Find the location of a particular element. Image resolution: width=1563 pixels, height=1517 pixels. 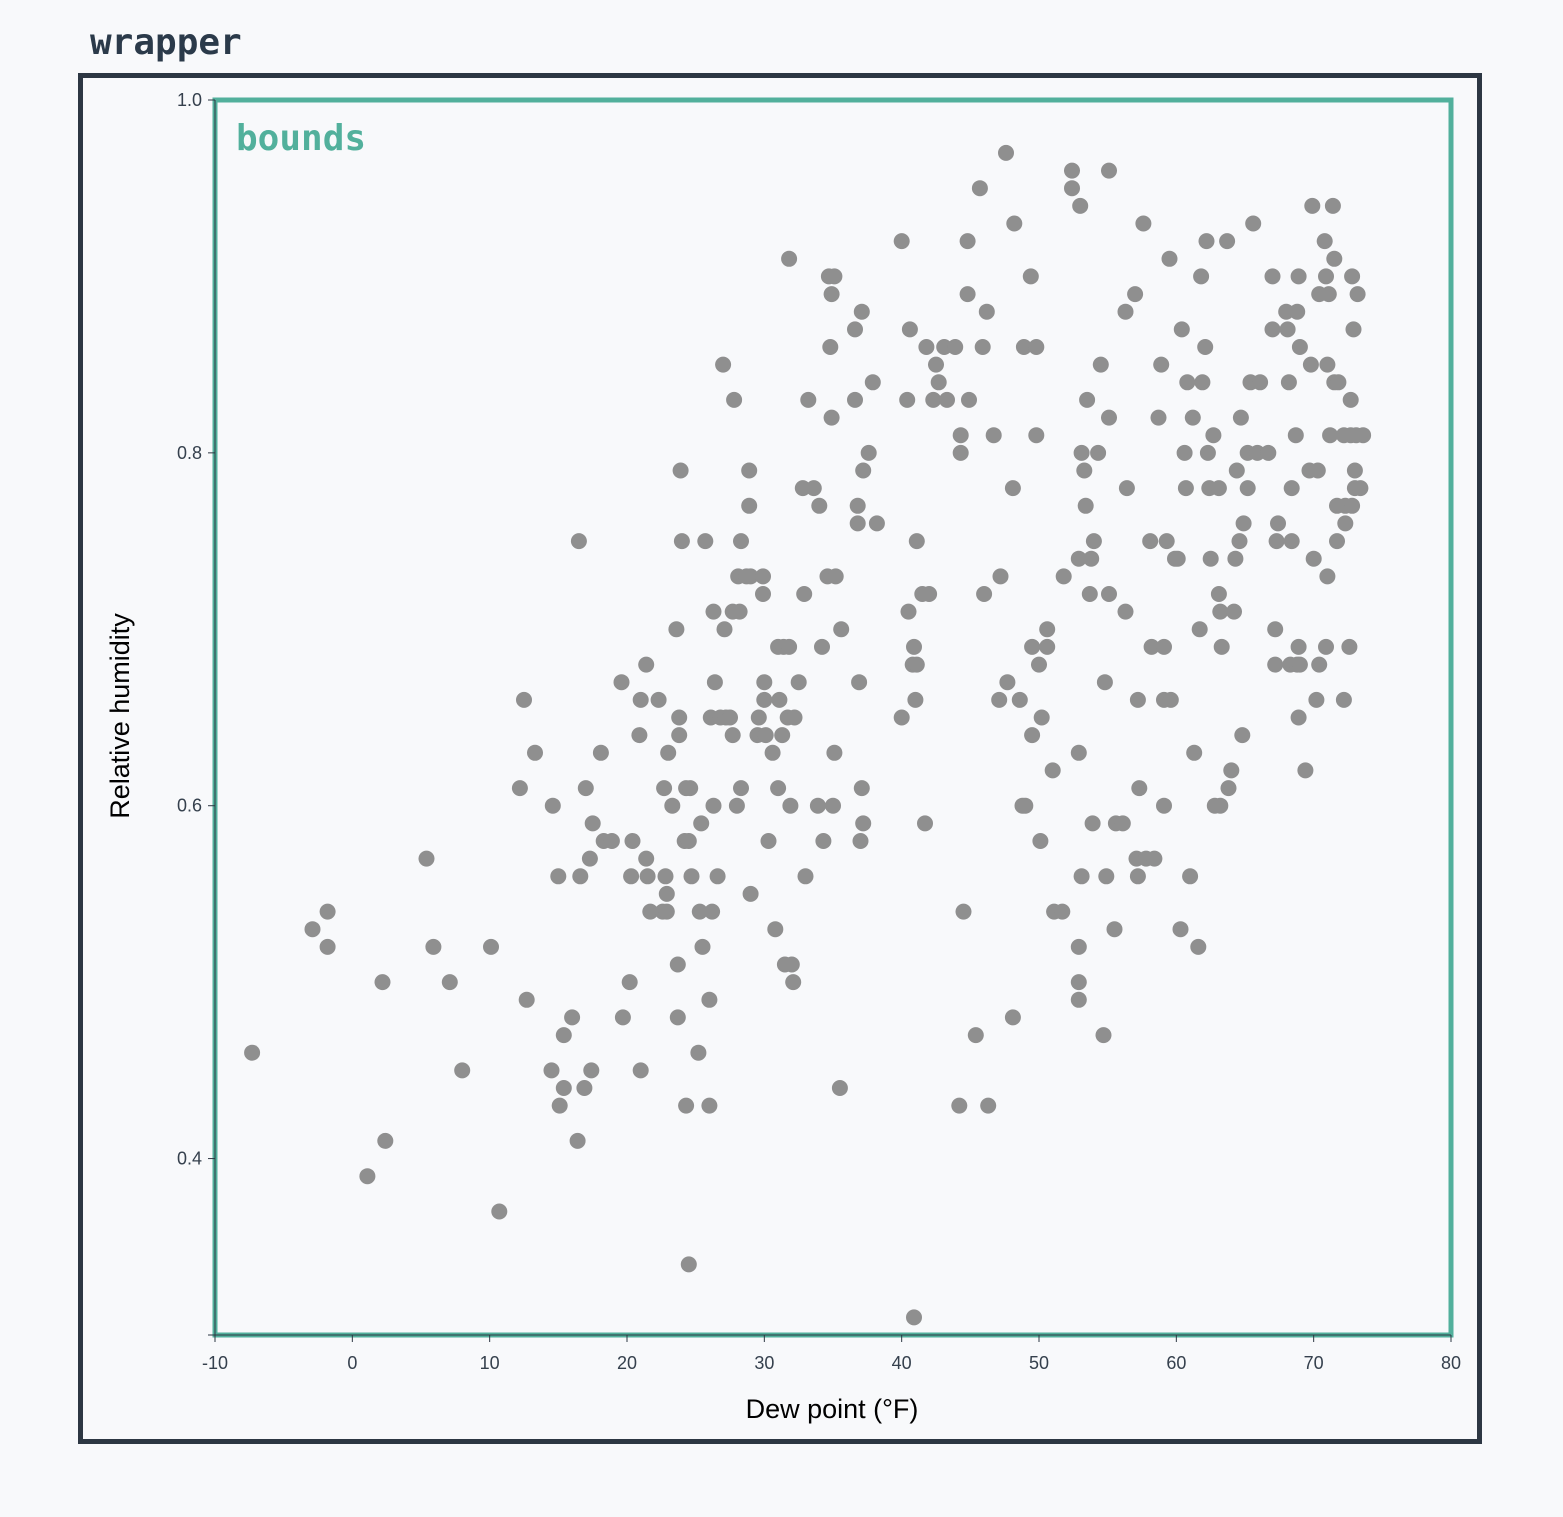

x-tick-label: 0 is located at coordinates (352, 1363).